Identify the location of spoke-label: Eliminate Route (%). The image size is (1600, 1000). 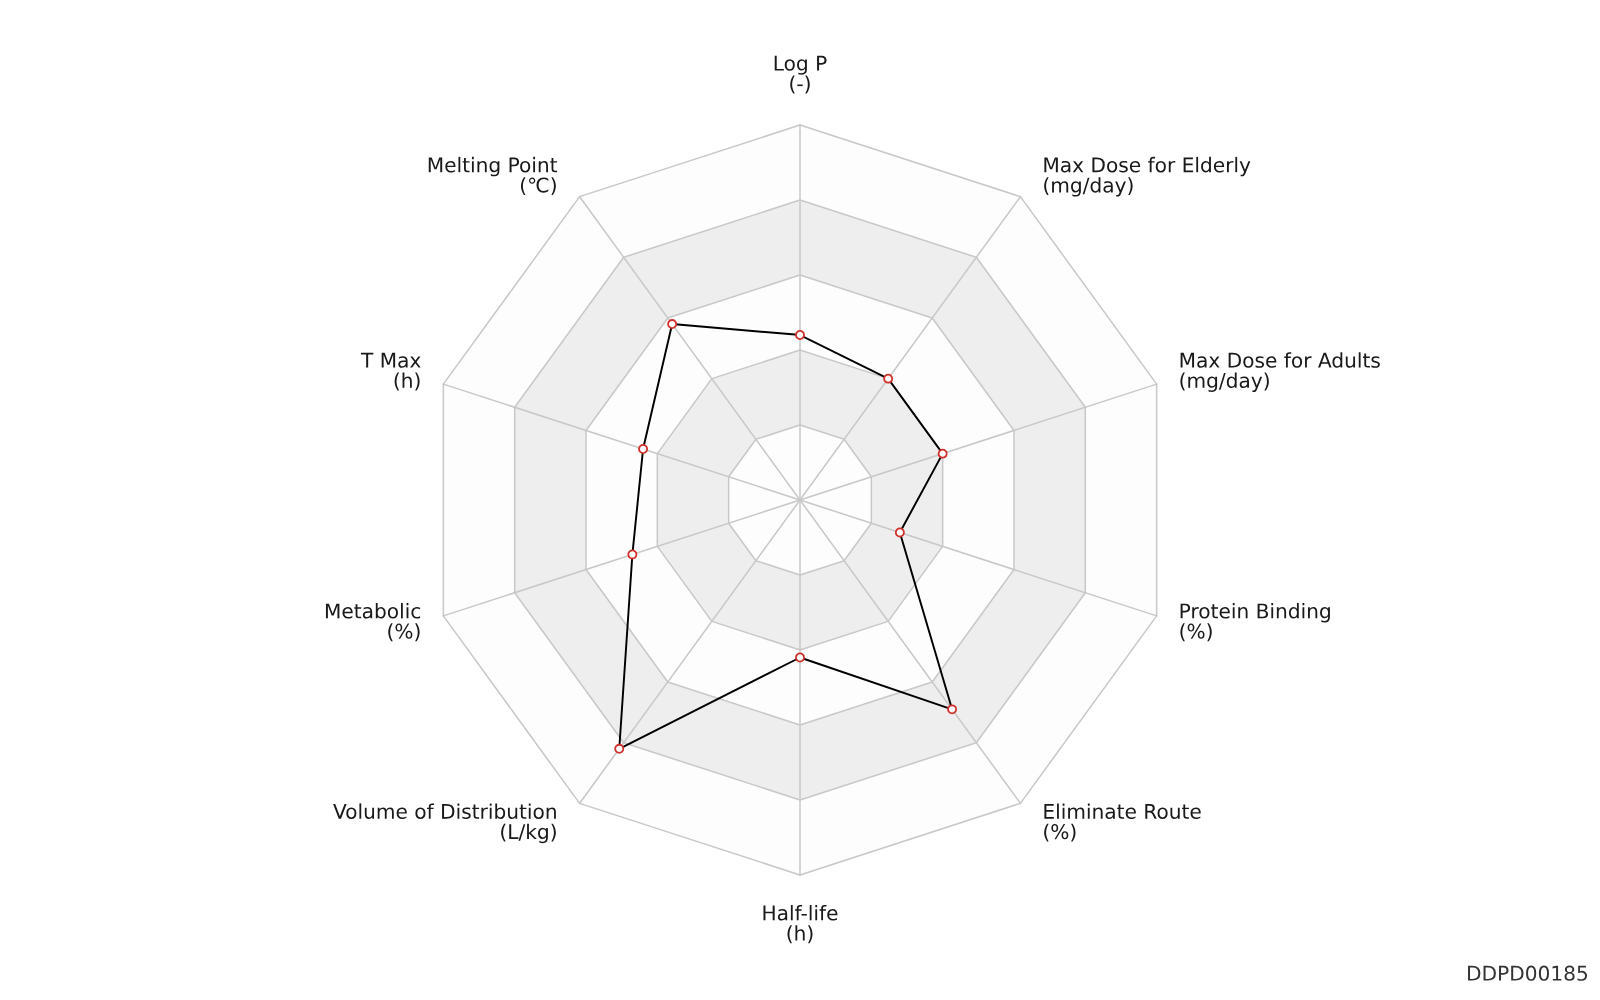
(1122, 822).